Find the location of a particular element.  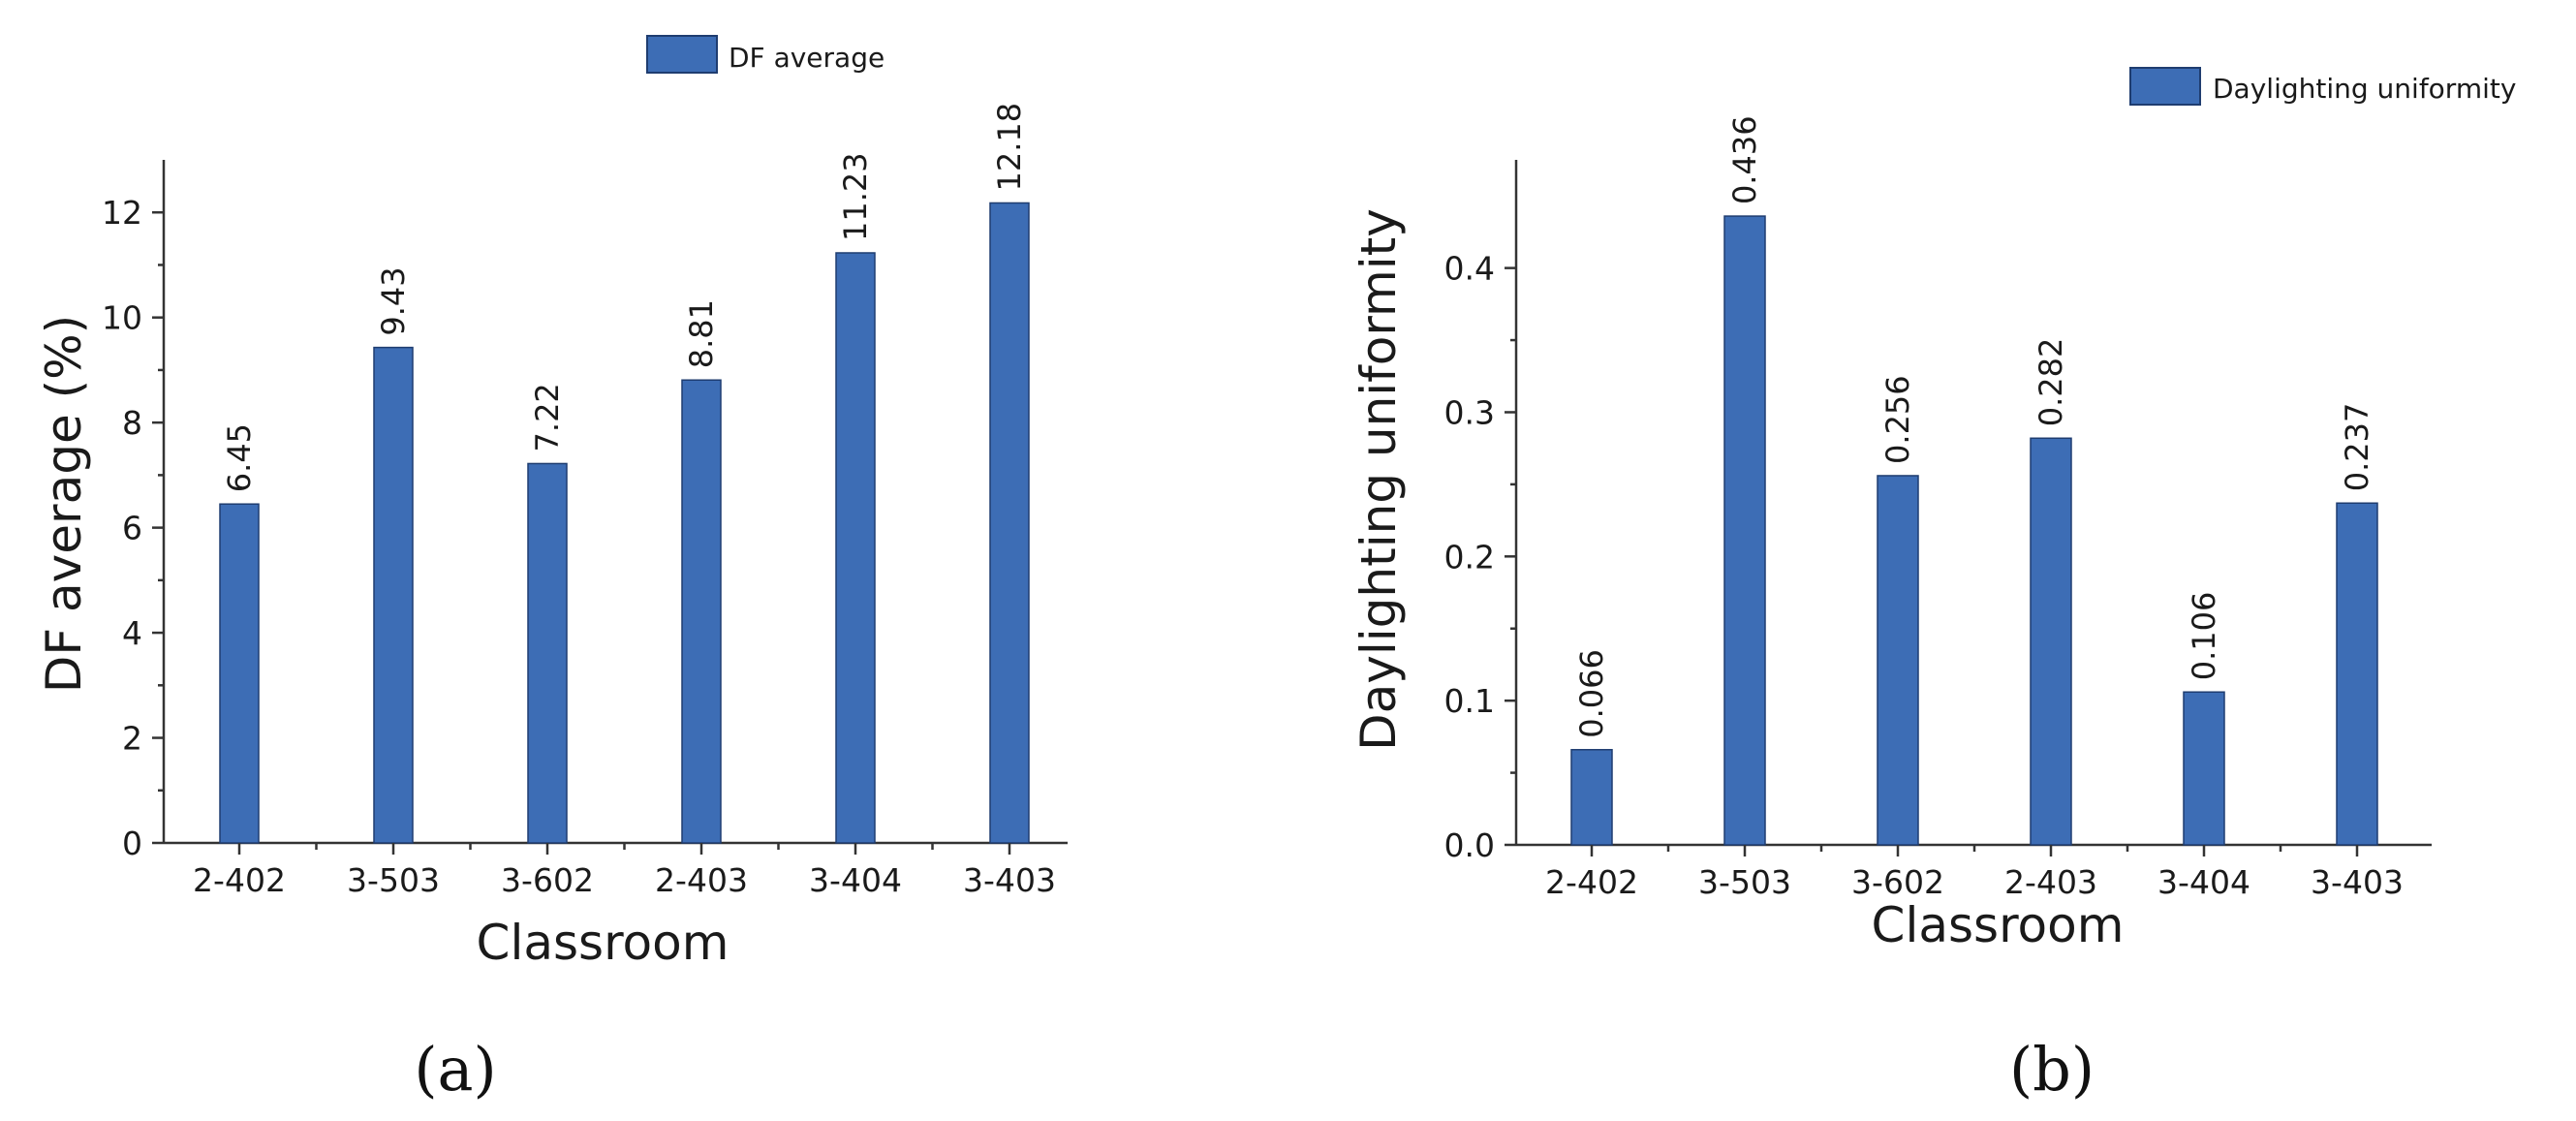

chart-b-y-tick-label: 0.0 is located at coordinates (1469, 845).